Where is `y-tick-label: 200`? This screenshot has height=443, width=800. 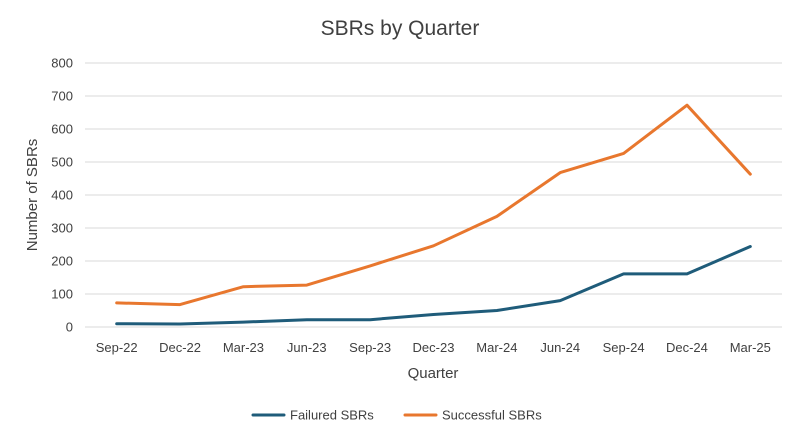 y-tick-label: 200 is located at coordinates (62, 261).